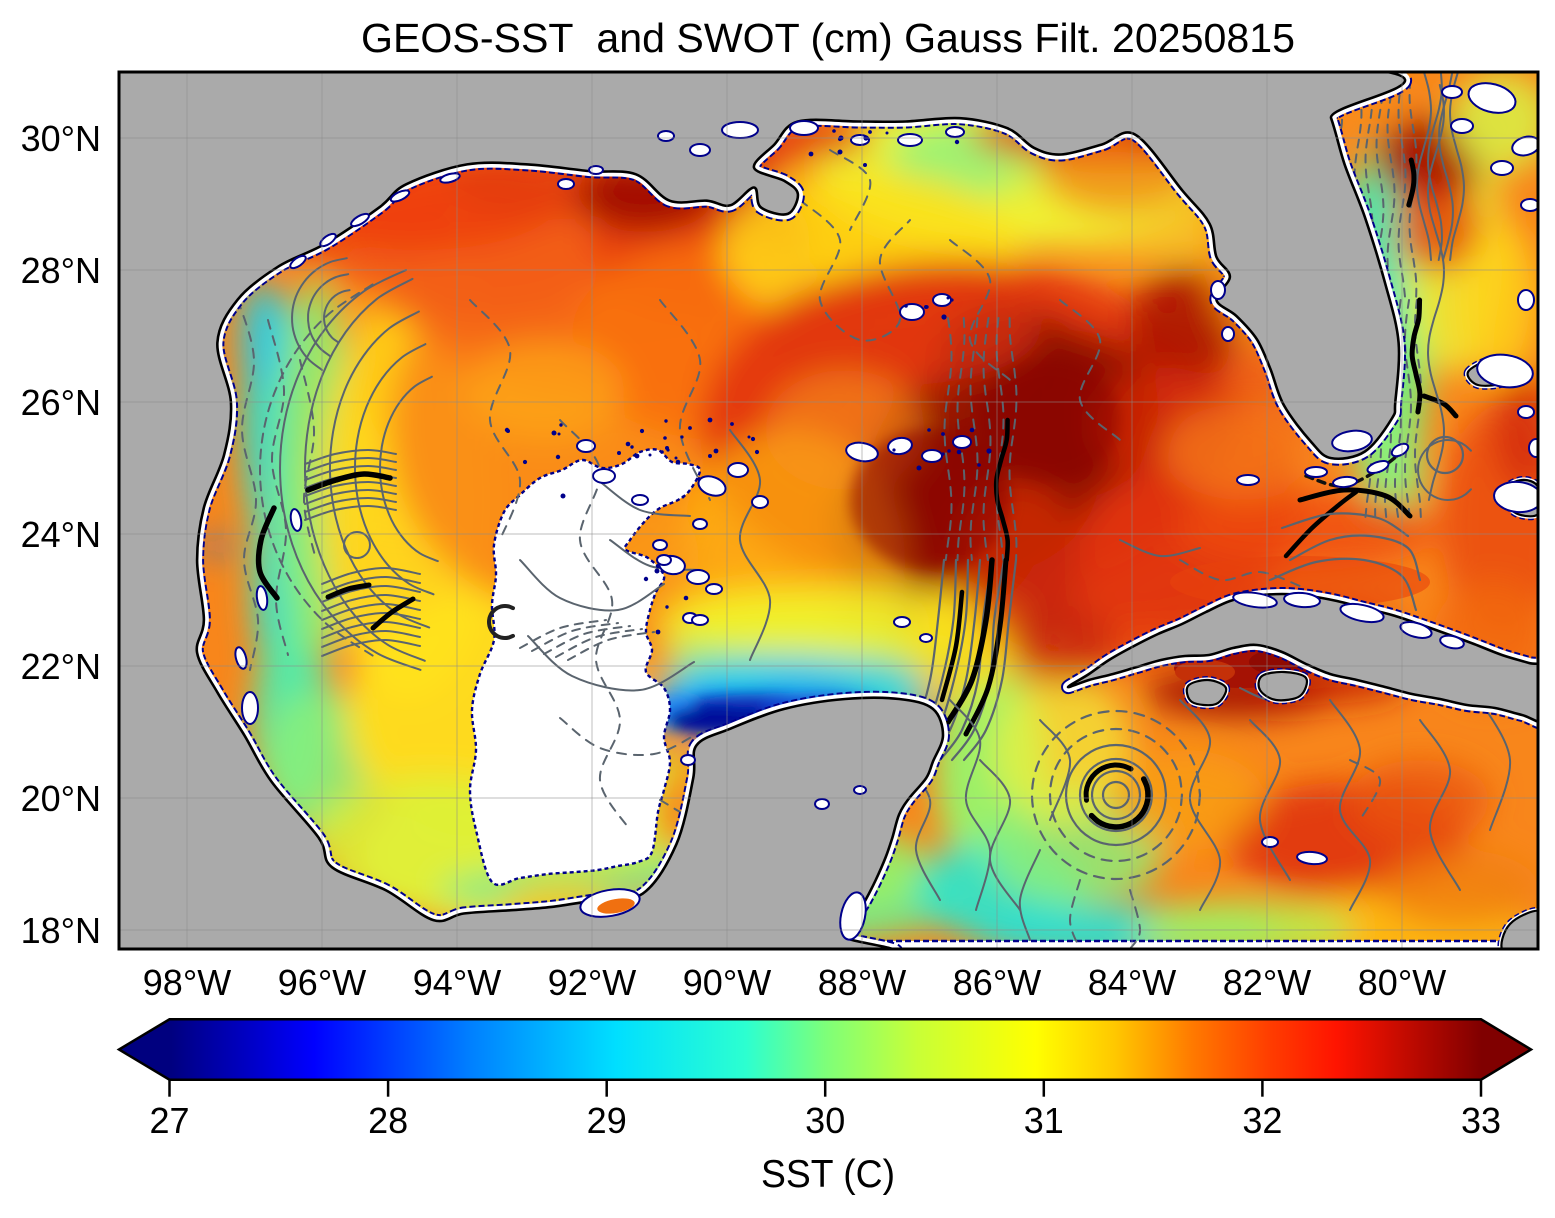 This screenshot has width=1555, height=1218. I want to click on svg-text: 90°W, so click(727, 982).